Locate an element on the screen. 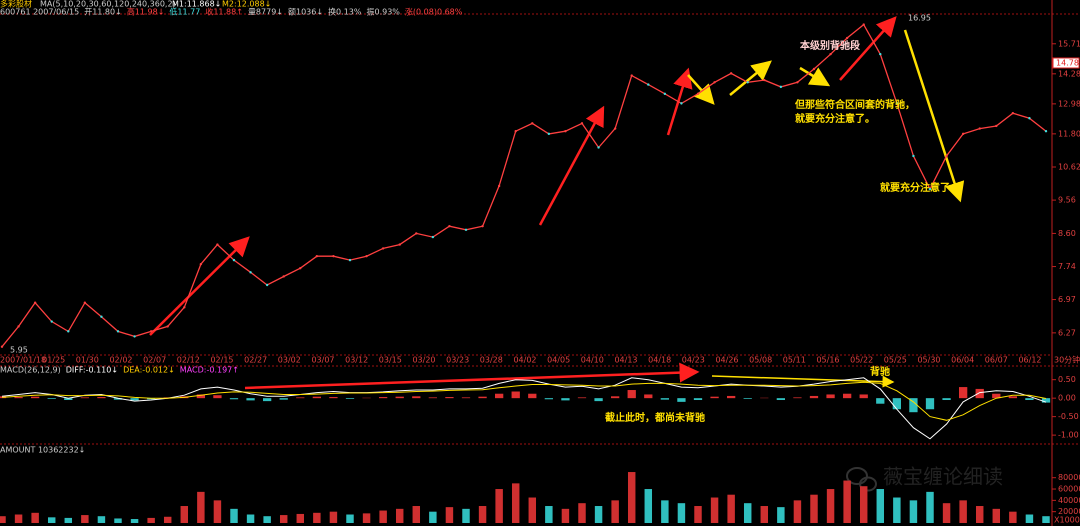  macd-title: DEA:-0.012↓ is located at coordinates (149, 370).